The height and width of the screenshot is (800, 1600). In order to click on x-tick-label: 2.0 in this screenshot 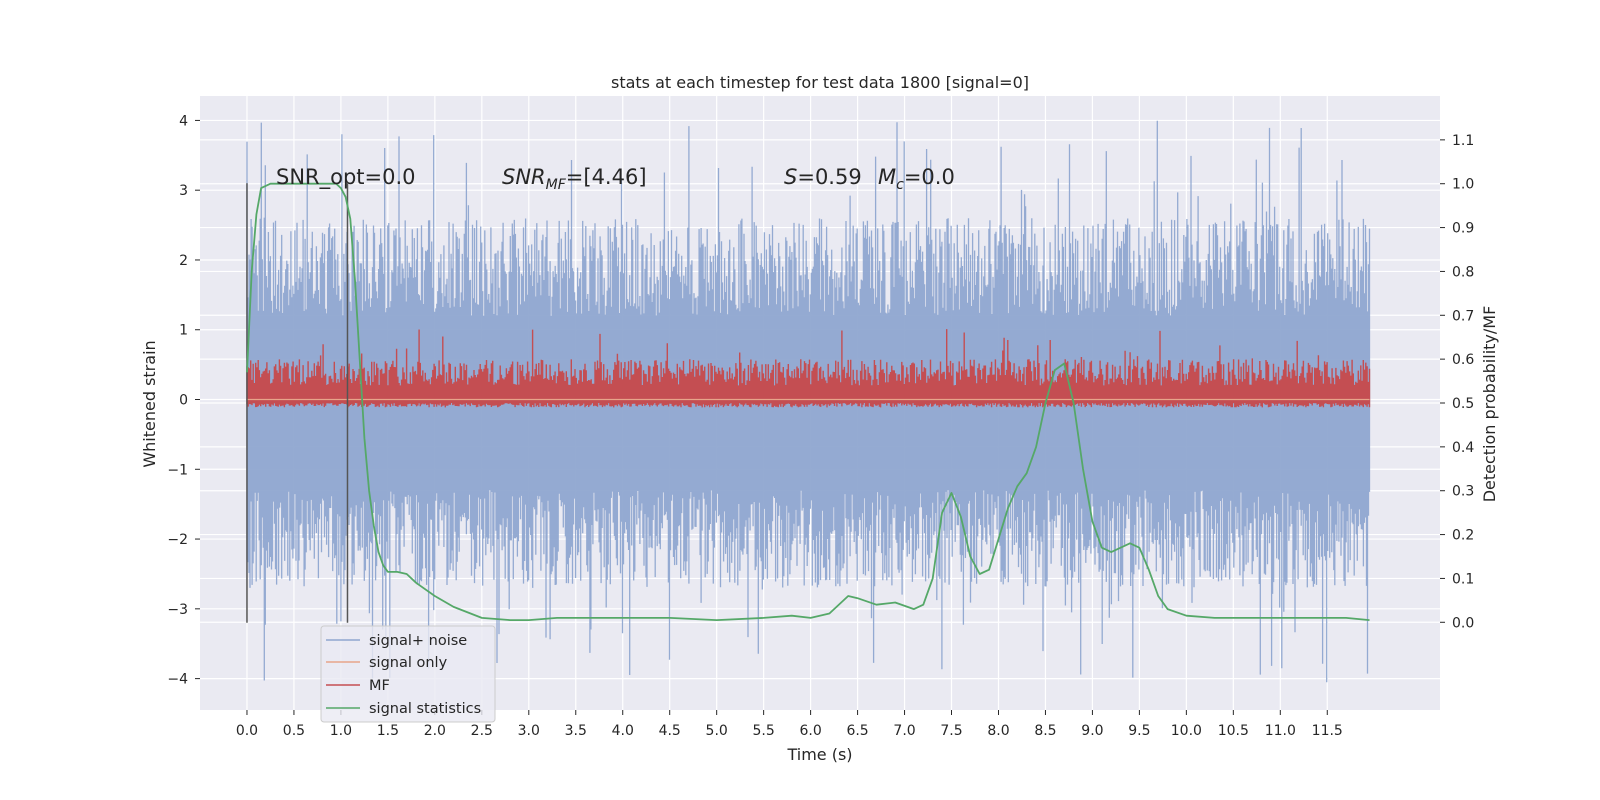, I will do `click(435, 731)`.